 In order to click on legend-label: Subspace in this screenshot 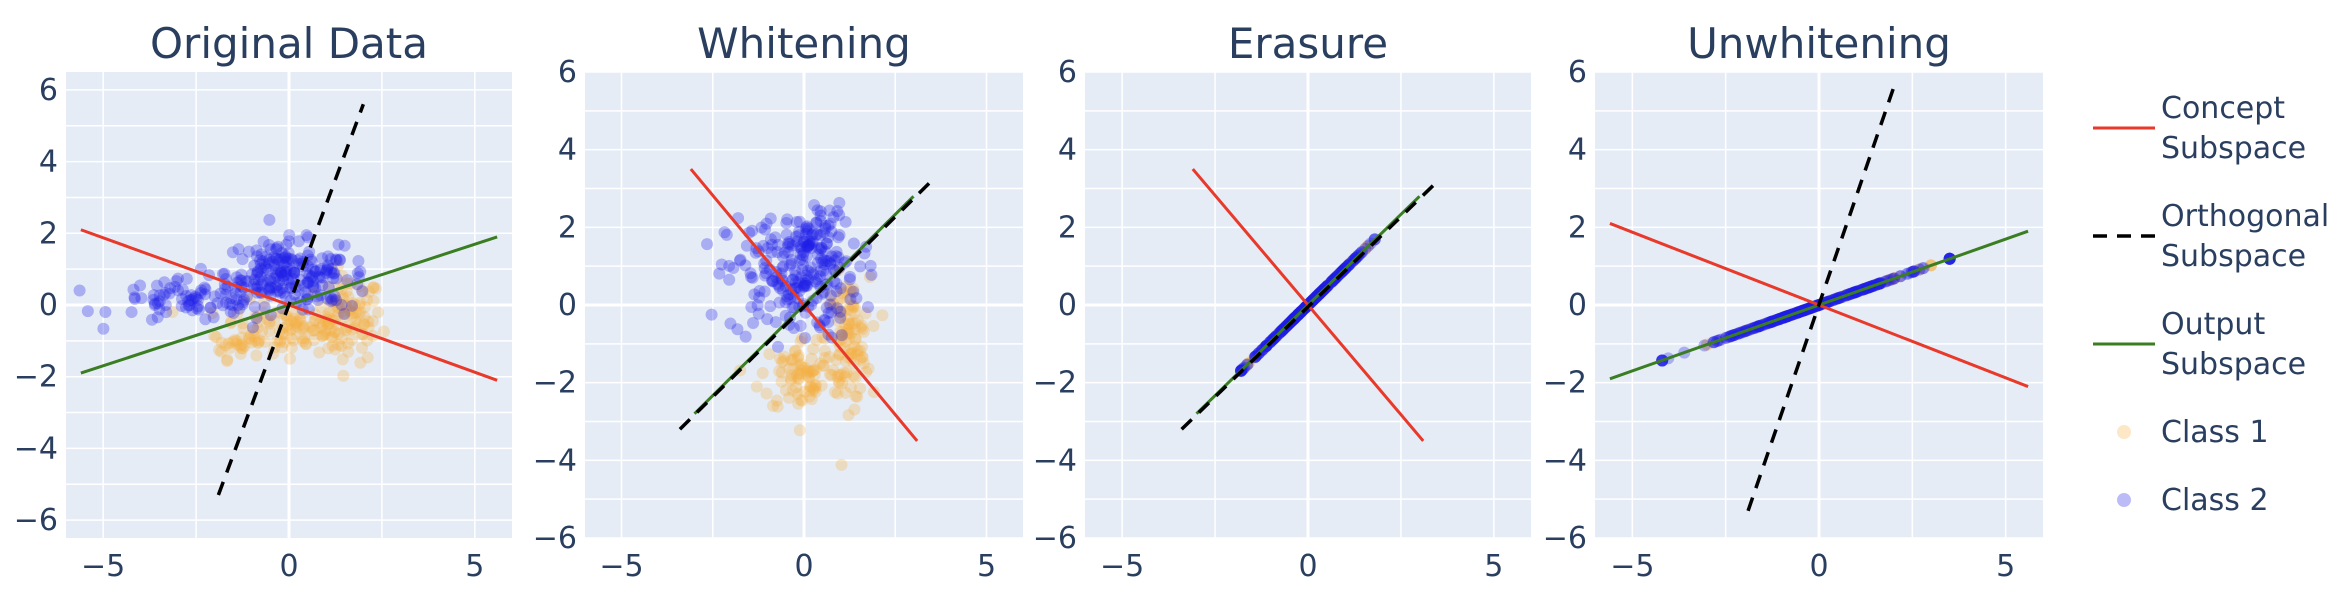, I will do `click(2233, 256)`.